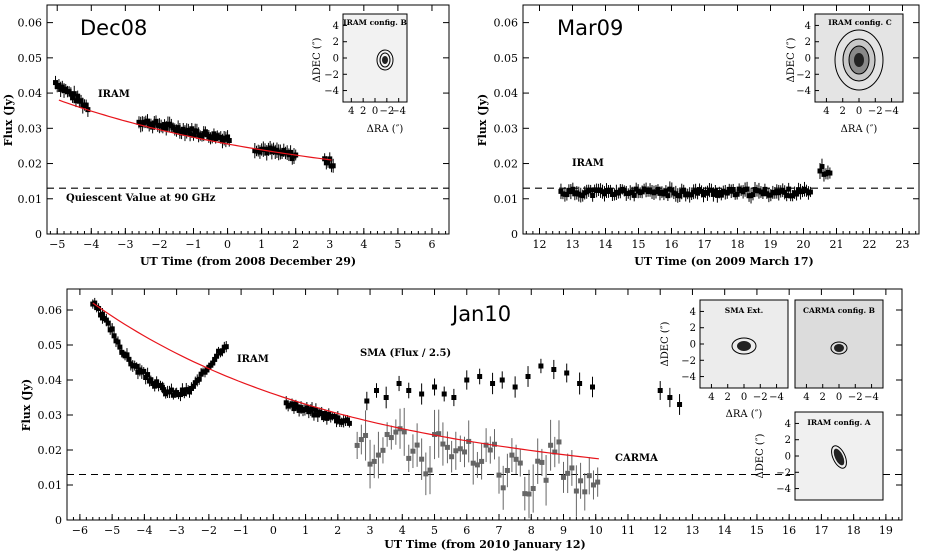 Image resolution: width=926 pixels, height=552 pixels. Describe the element at coordinates (375, 22) in the screenshot. I see `dec08-inset-title: IRAM config. B` at that location.